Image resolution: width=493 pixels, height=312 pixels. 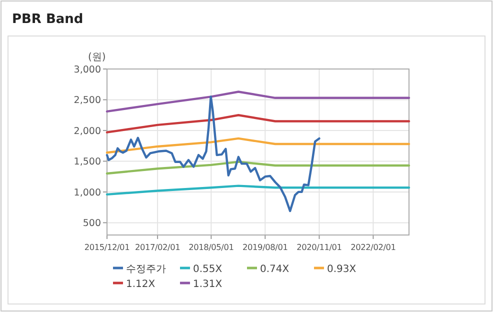 What do you see at coordinates (341, 269) in the screenshot?
I see `legend-label: 0.93X` at bounding box center [341, 269].